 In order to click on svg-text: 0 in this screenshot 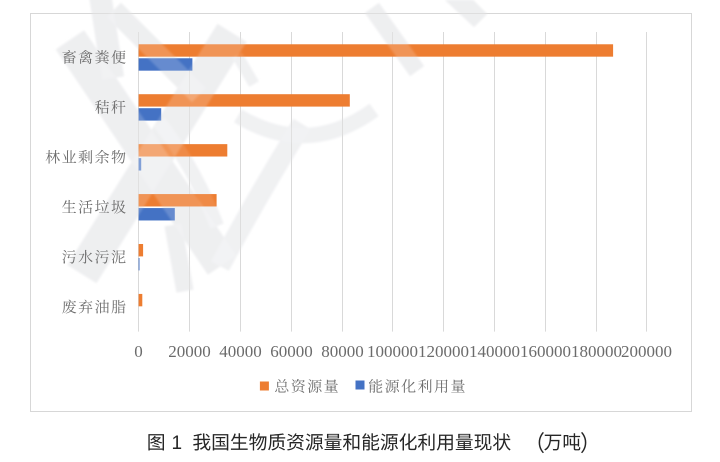, I will do `click(138, 351)`.